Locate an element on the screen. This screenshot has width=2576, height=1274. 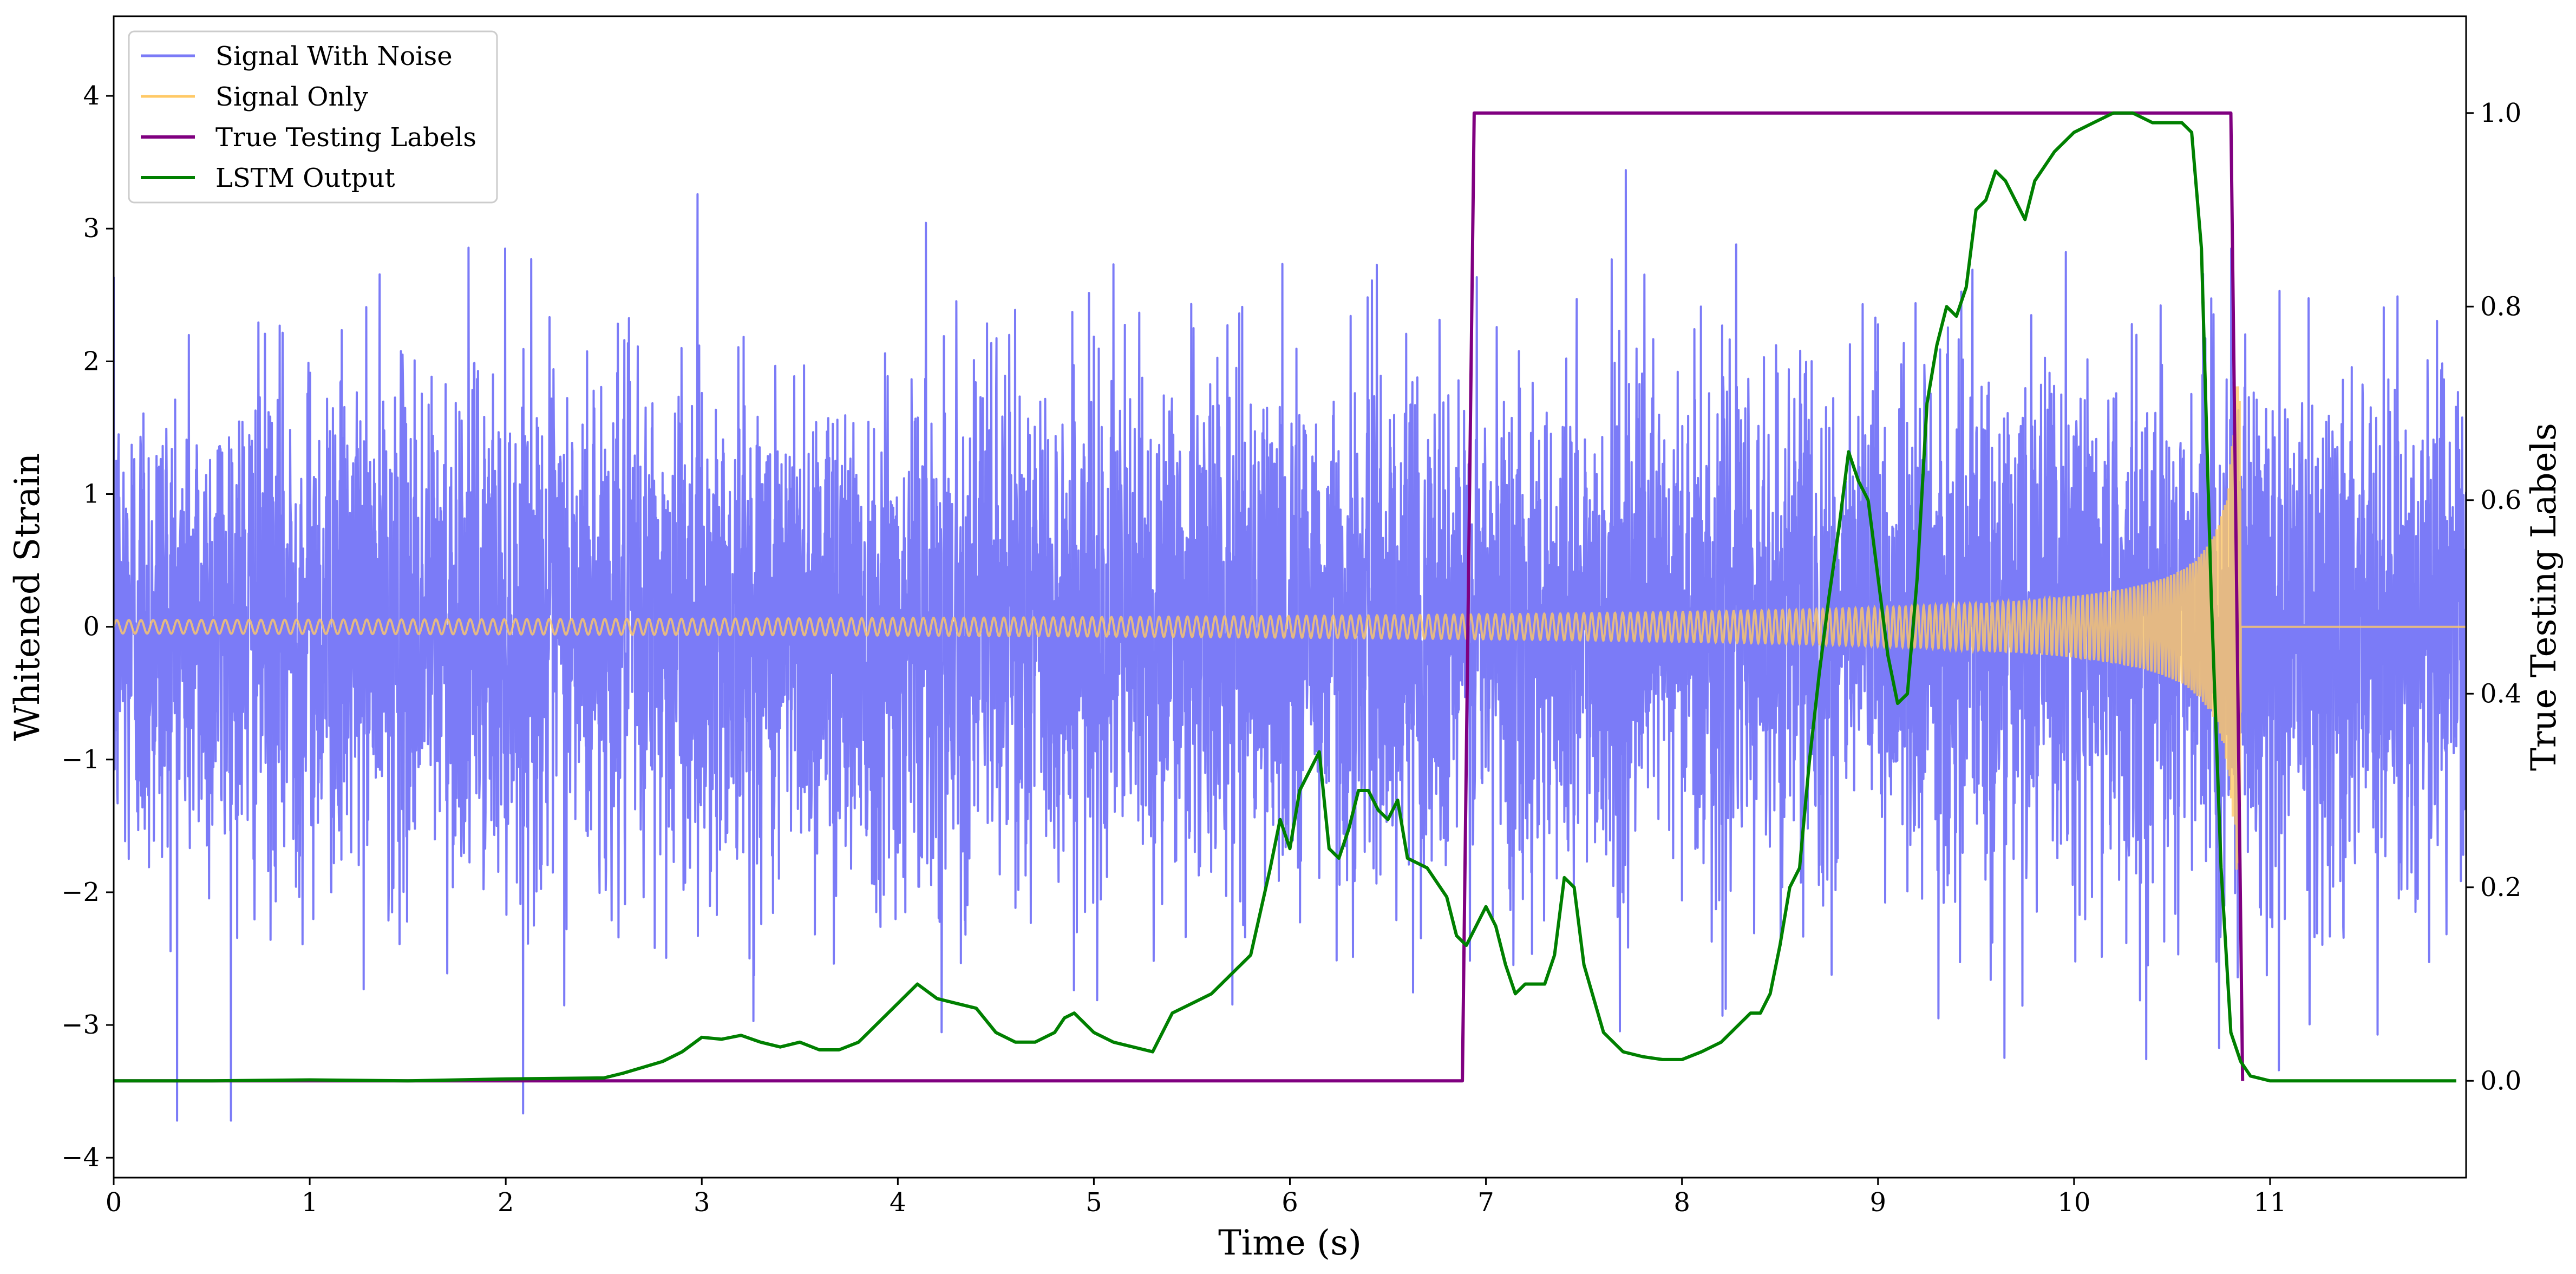
x-tick-label: 9 is located at coordinates (1877, 1202).